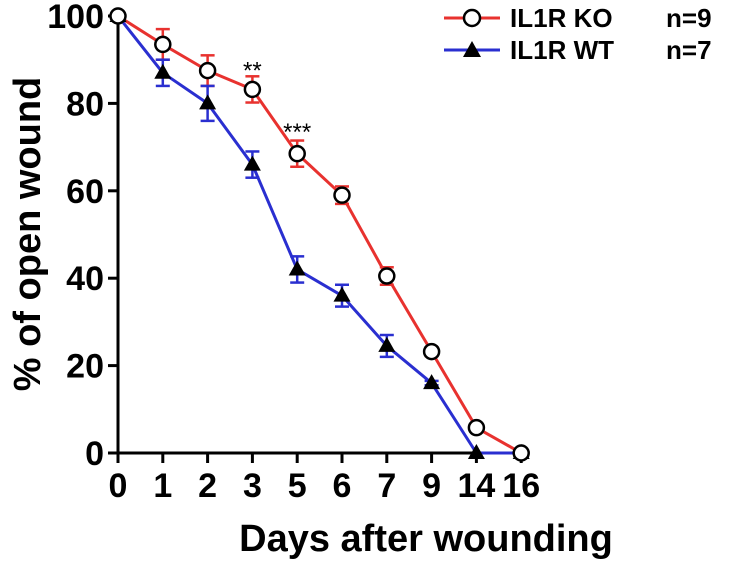  Describe the element at coordinates (342, 486) in the screenshot. I see `x-tick-label: 6` at that location.